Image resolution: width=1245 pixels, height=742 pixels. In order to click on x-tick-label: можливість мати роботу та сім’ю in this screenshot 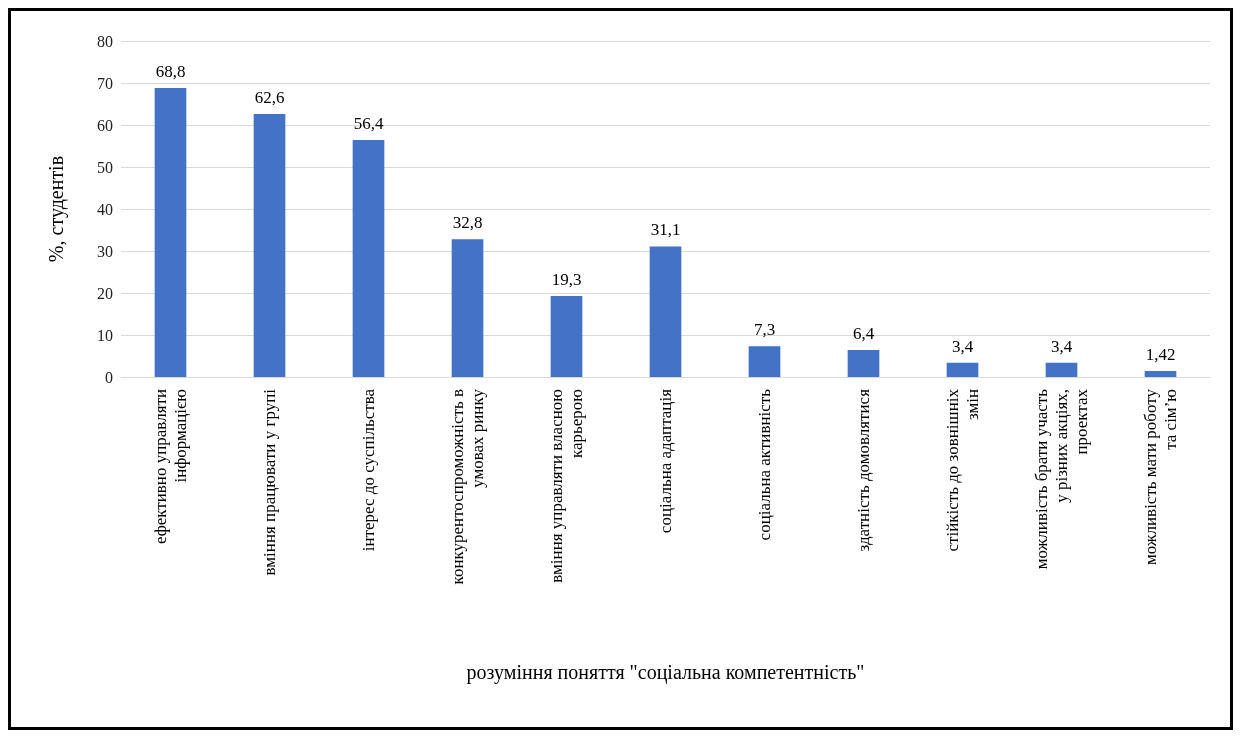, I will do `click(1160, 477)`.